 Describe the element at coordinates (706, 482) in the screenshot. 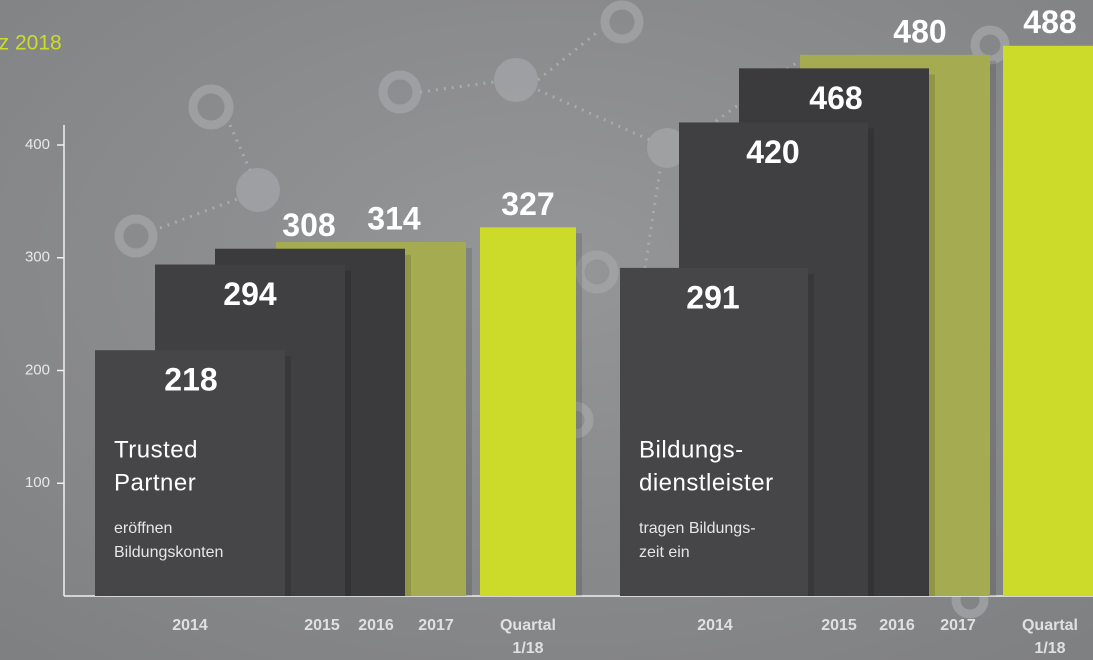

I see `group-name: dienstleister` at that location.